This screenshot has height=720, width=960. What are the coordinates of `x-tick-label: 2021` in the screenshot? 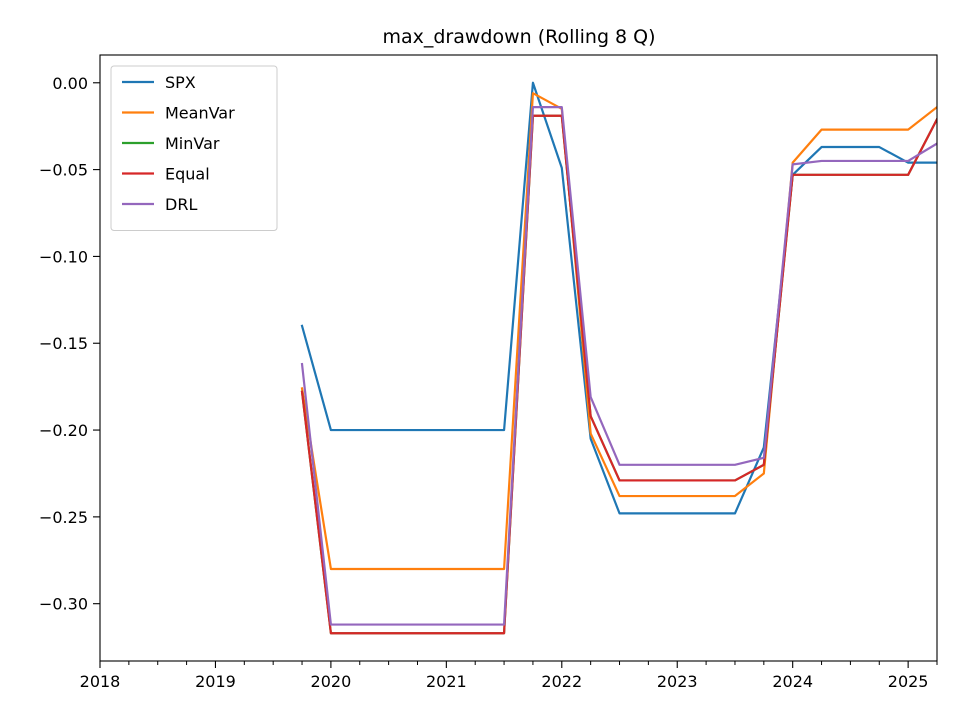 It's located at (446, 681).